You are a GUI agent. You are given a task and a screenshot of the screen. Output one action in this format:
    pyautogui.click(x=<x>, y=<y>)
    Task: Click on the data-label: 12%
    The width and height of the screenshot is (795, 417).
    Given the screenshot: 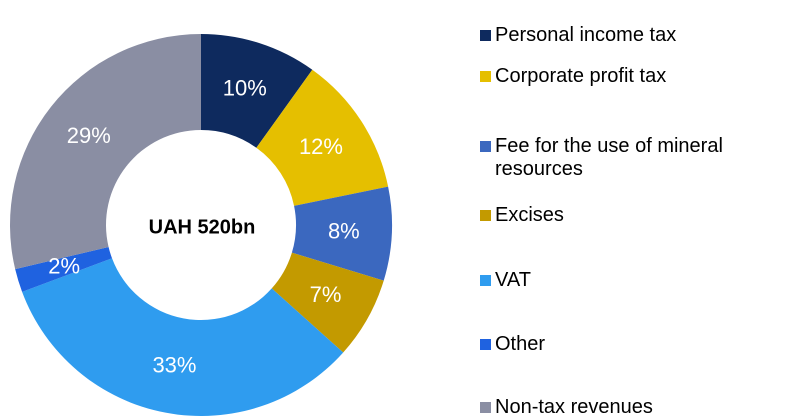 What is the action you would take?
    pyautogui.click(x=321, y=146)
    